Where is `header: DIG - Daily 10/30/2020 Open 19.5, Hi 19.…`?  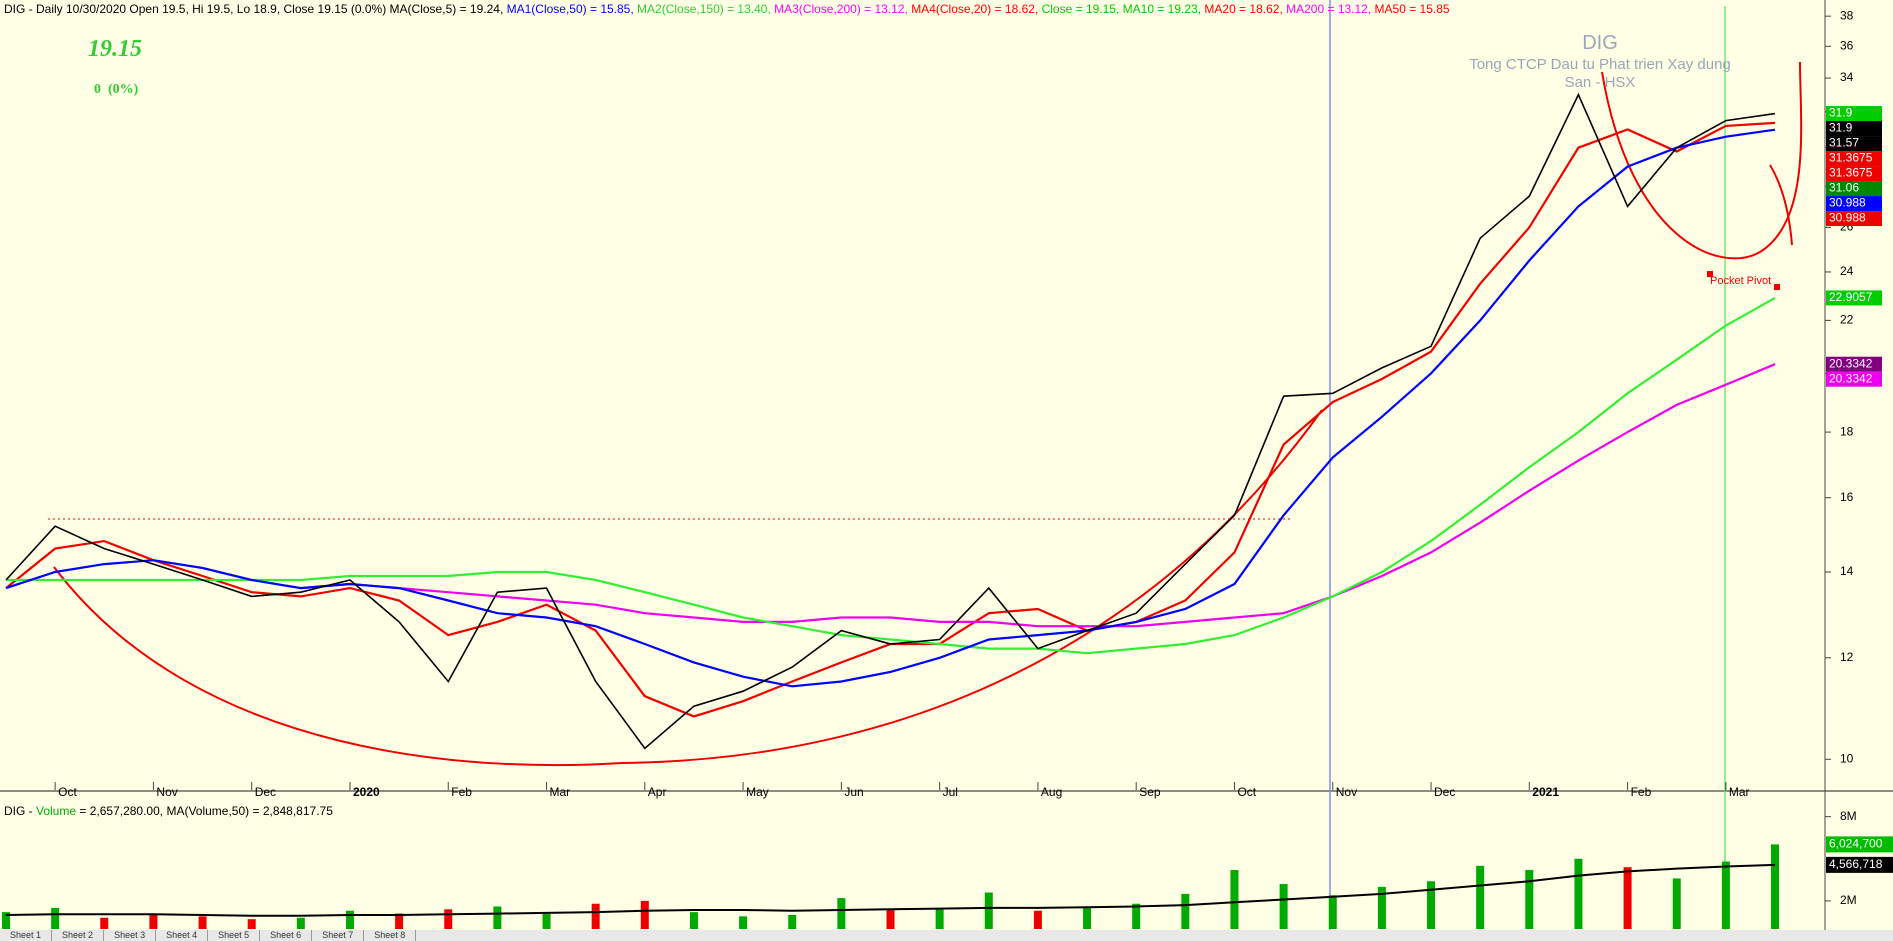 header: DIG - Daily 10/30/2020 Open 19.5, Hi 19.… is located at coordinates (727, 9).